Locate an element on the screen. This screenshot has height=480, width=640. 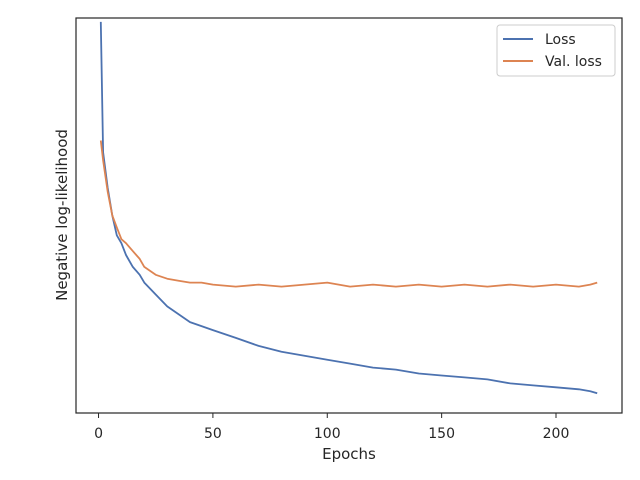
x-tick-label: 200 is located at coordinates (556, 434).